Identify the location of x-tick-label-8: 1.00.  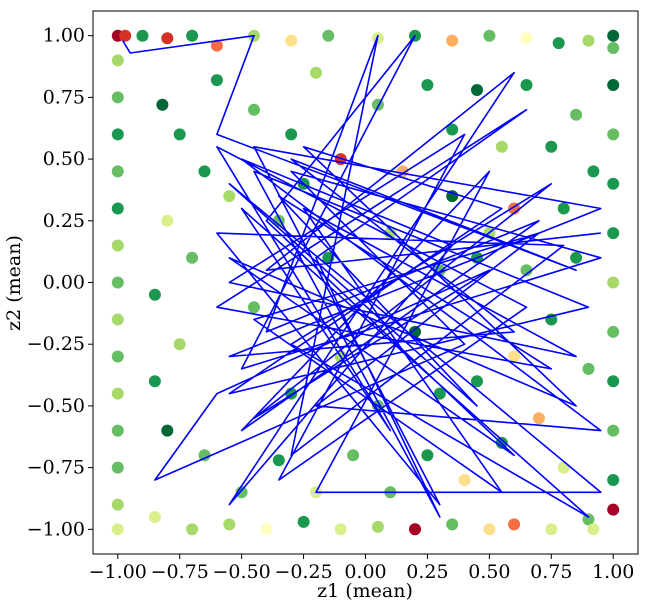
(613, 572).